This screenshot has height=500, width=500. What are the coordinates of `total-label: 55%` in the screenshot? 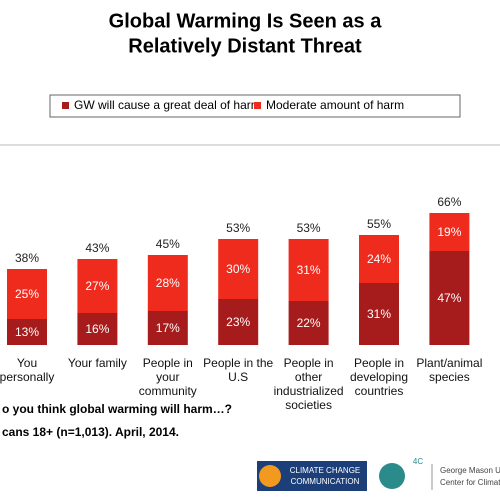 It's located at (379, 224).